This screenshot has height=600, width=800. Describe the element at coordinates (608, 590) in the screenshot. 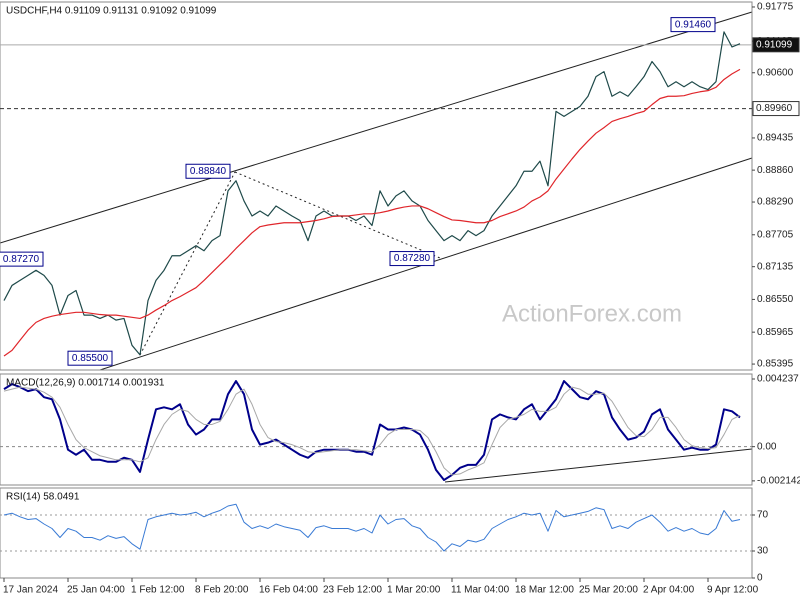

I see `x-tick-label: 25 Mar 20:00` at that location.